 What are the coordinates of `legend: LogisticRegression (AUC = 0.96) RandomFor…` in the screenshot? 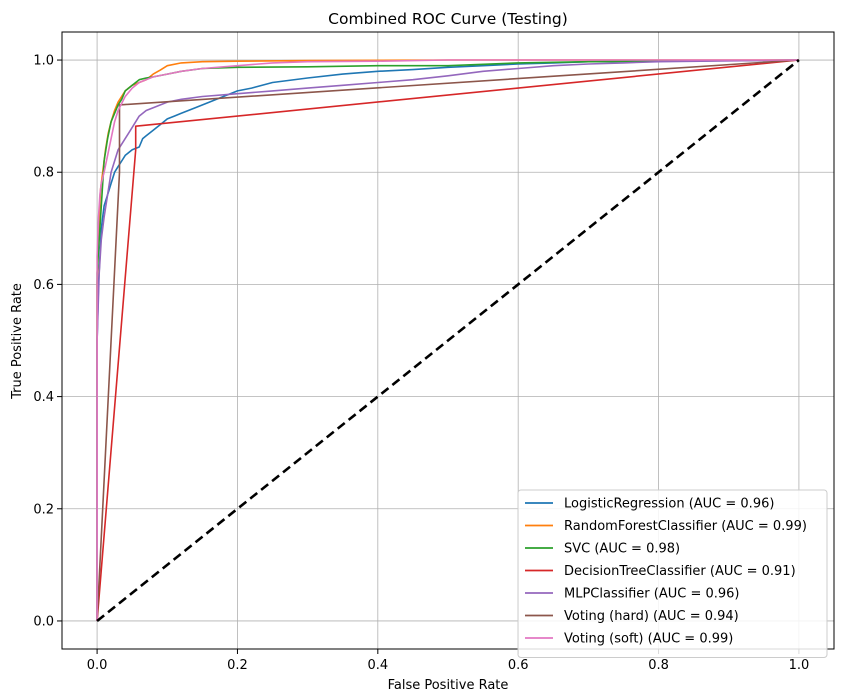 It's located at (672, 573).